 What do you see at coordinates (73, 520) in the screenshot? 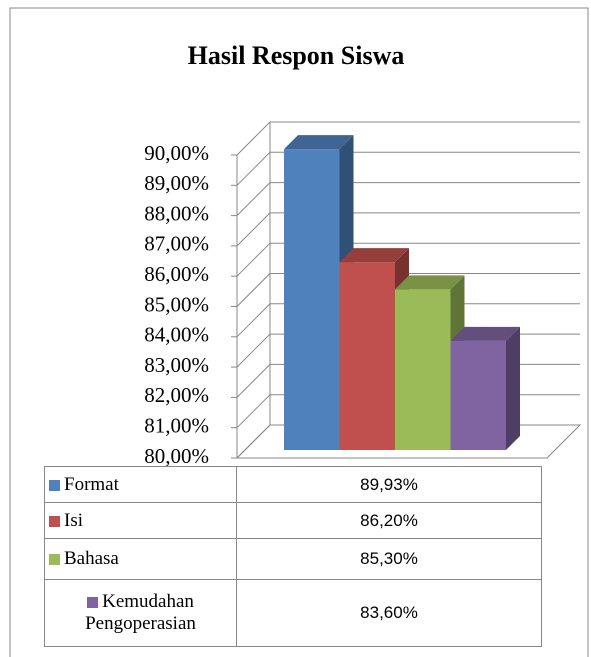
I see `legend-label: Isi` at bounding box center [73, 520].